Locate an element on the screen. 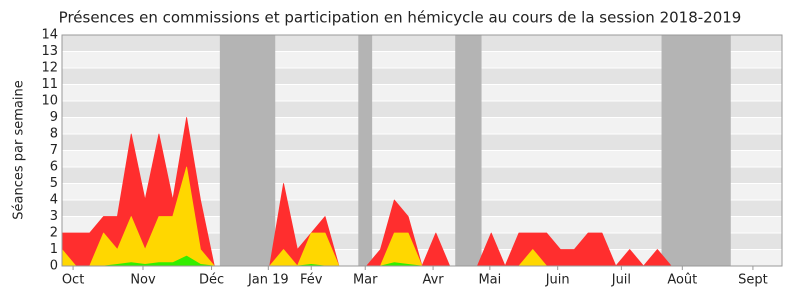  y-tick-label: 12 is located at coordinates (49, 68).